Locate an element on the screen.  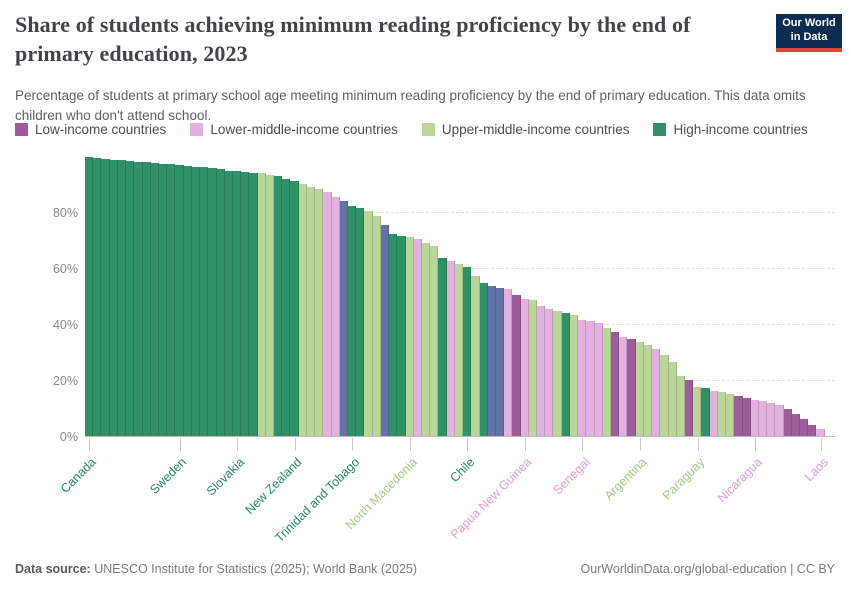
x-tick-senegal is located at coordinates (583, 444).